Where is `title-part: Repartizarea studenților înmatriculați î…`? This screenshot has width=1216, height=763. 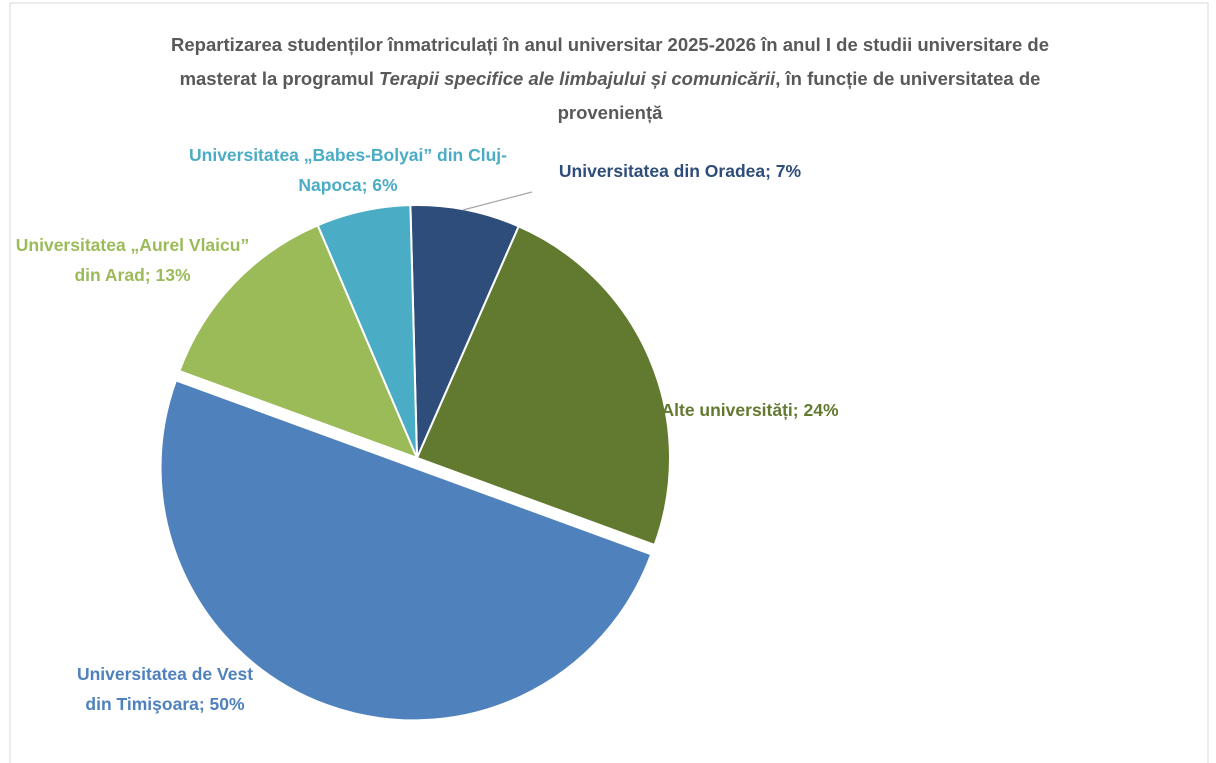
title-part: Repartizarea studenților înmatriculați î… is located at coordinates (610, 61).